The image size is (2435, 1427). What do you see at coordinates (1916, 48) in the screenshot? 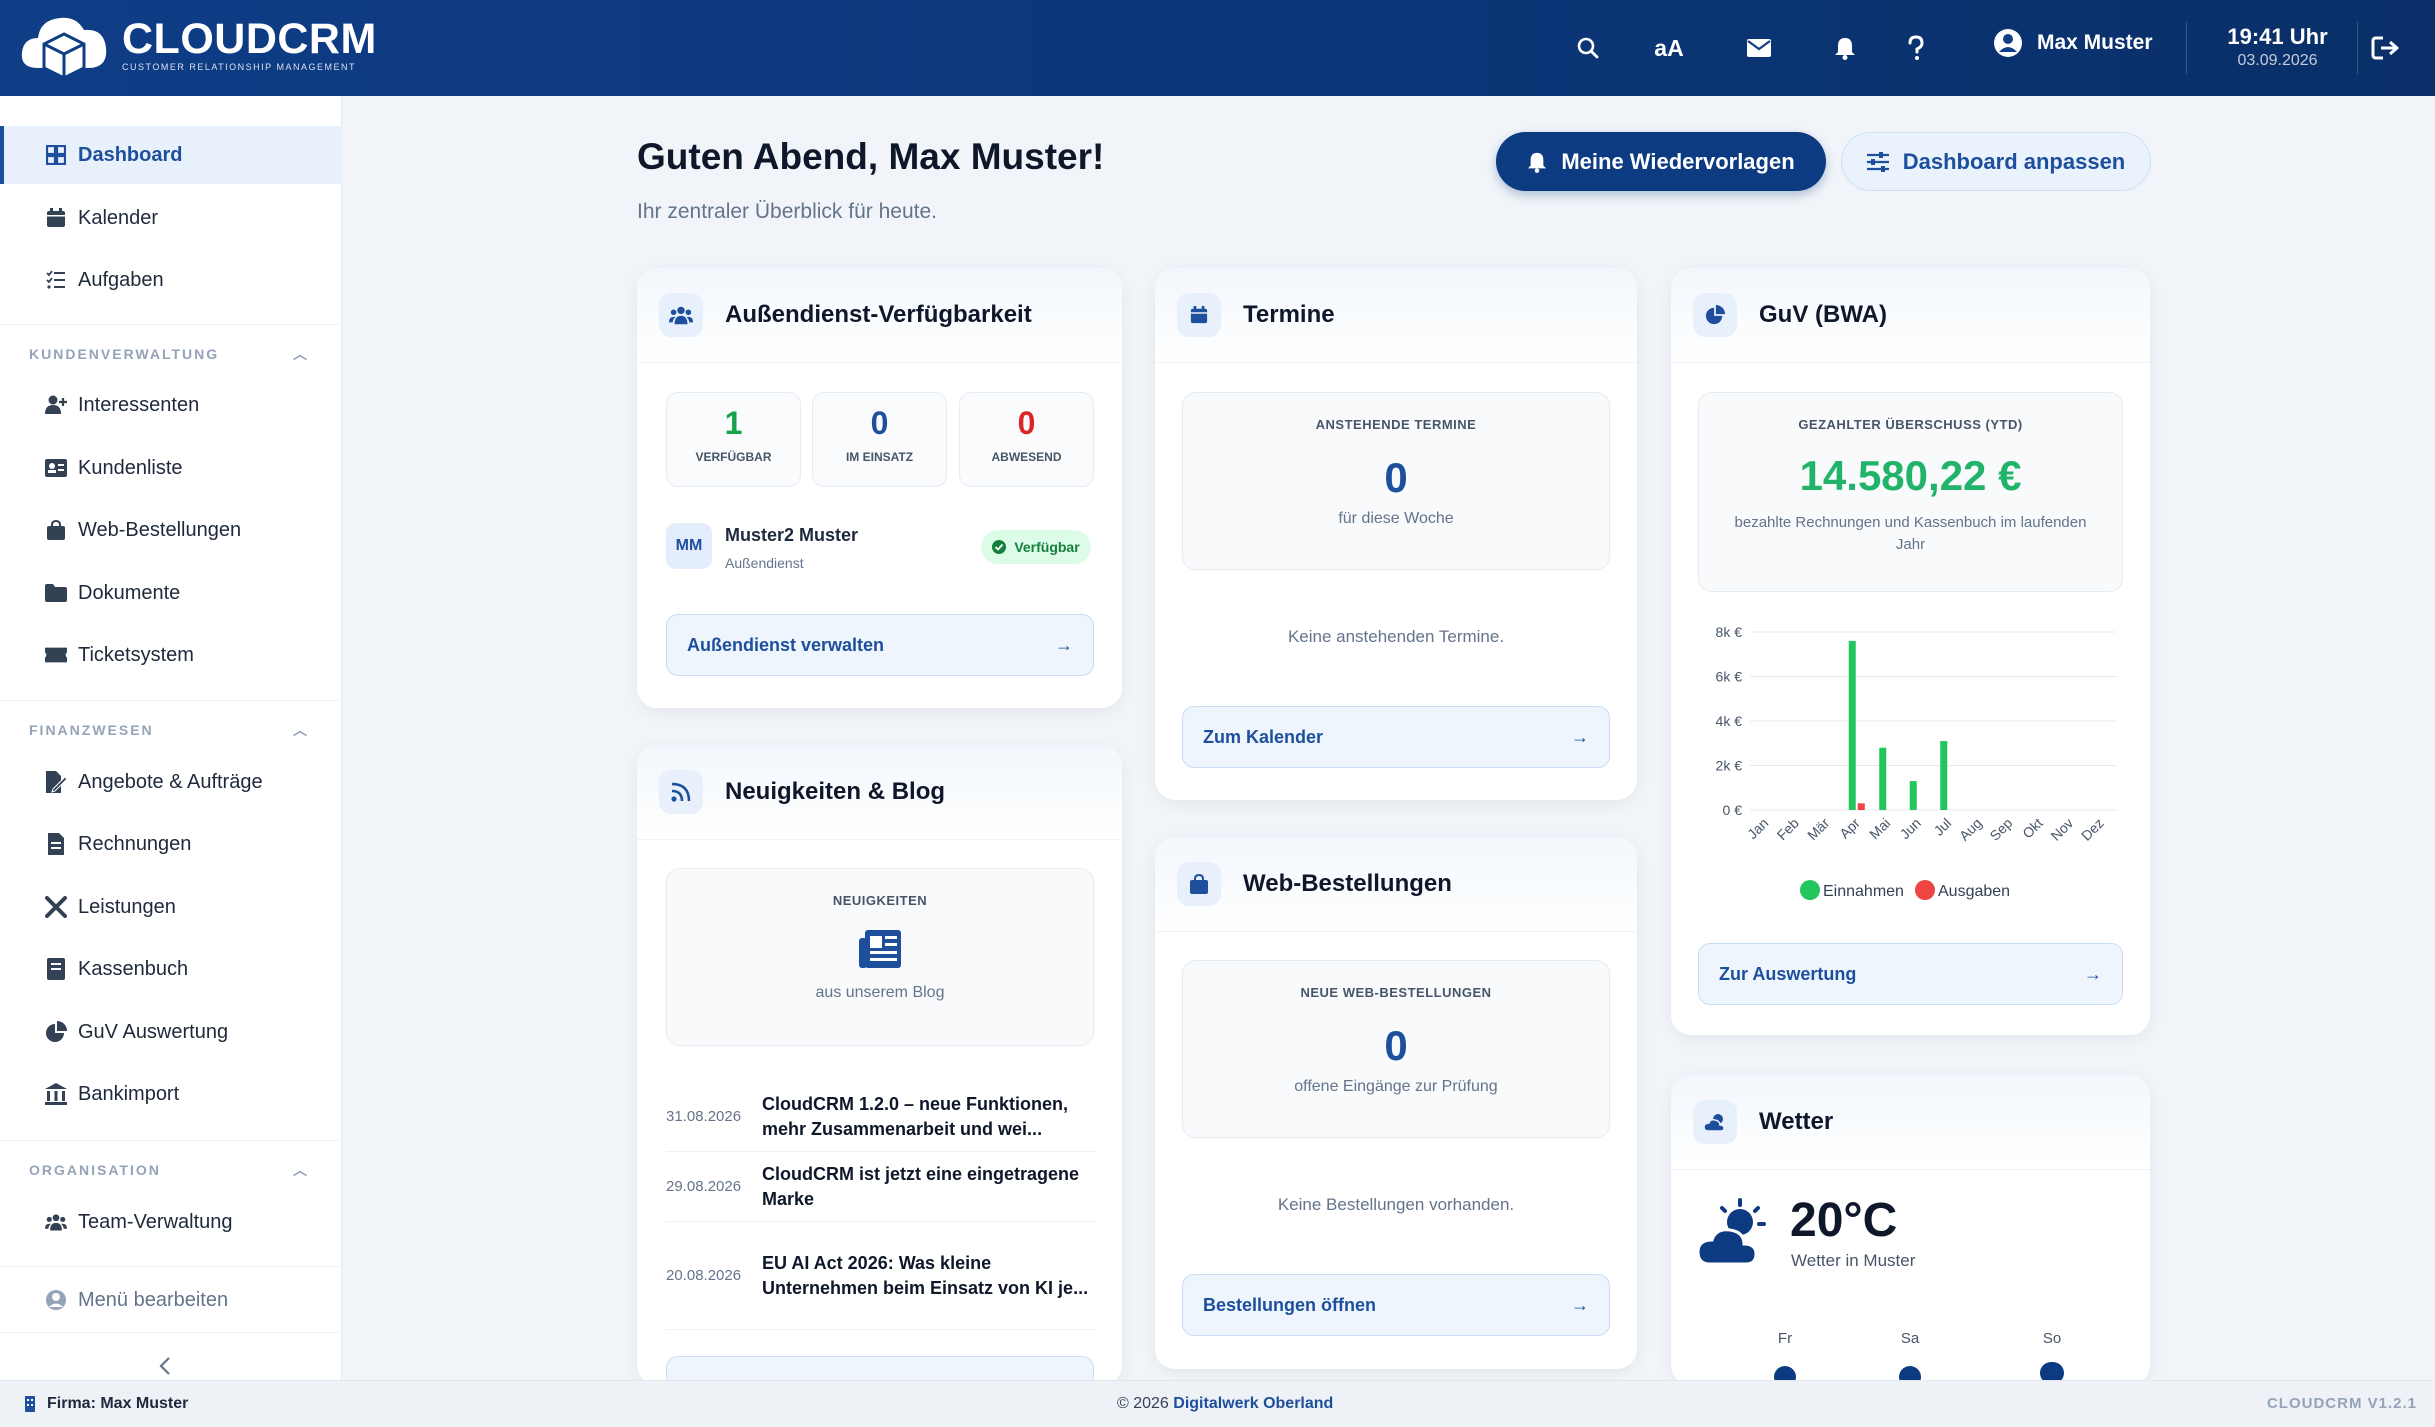
I see `help-icon` at bounding box center [1916, 48].